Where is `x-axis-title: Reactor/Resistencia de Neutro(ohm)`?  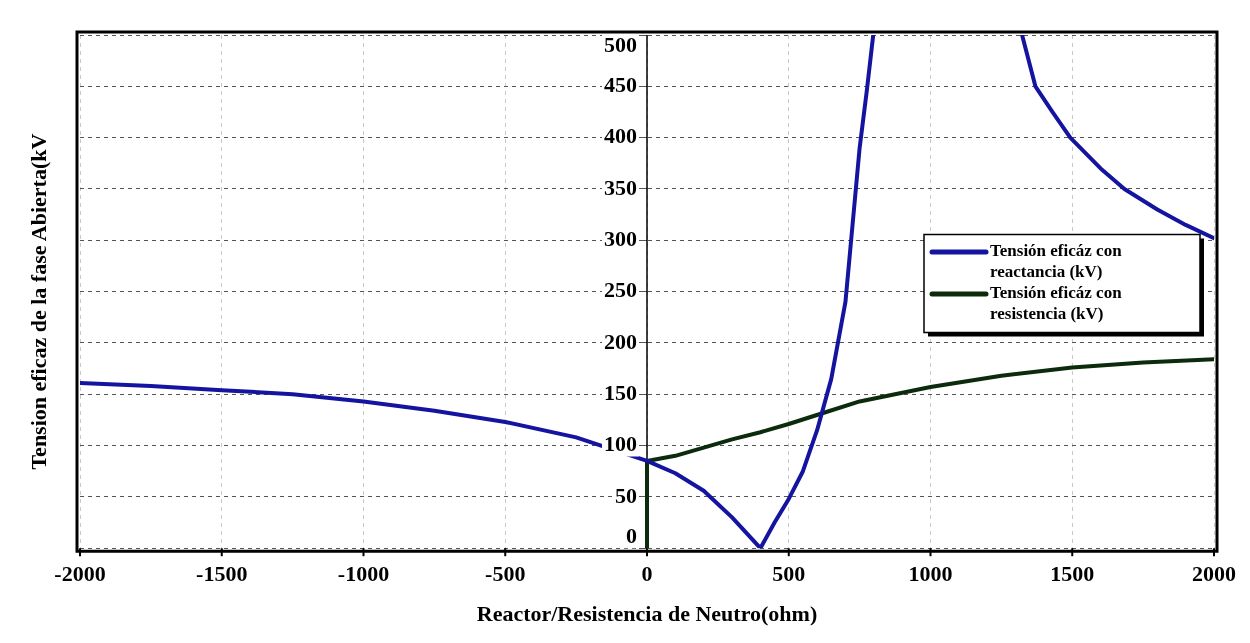
x-axis-title: Reactor/Resistencia de Neutro(ohm) is located at coordinates (647, 614).